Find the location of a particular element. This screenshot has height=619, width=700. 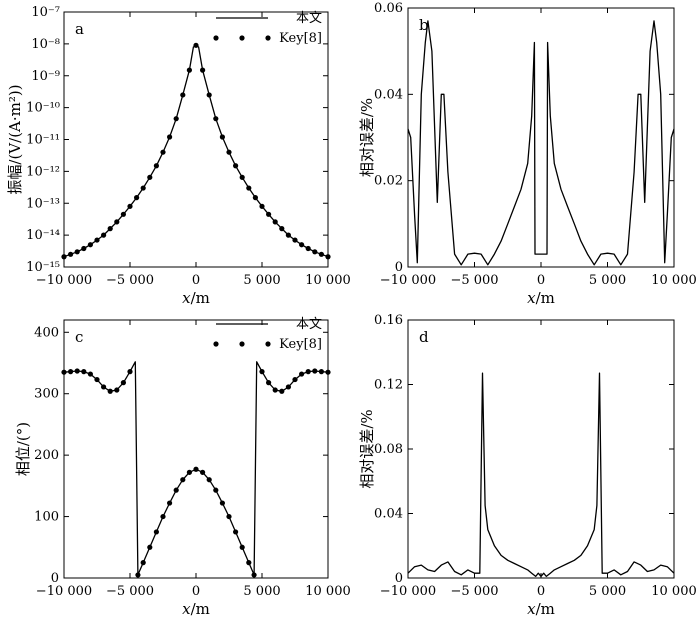

y-tick-label: 0.08 is located at coordinates (388, 449).